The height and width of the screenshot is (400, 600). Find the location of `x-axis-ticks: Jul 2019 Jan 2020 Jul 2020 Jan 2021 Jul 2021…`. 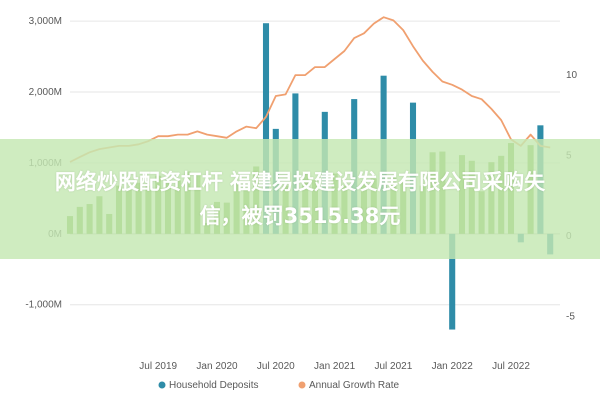

x-axis-ticks: Jul 2019 Jan 2020 Jul 2020 Jan 2021 Jul 2021… is located at coordinates (334, 366).